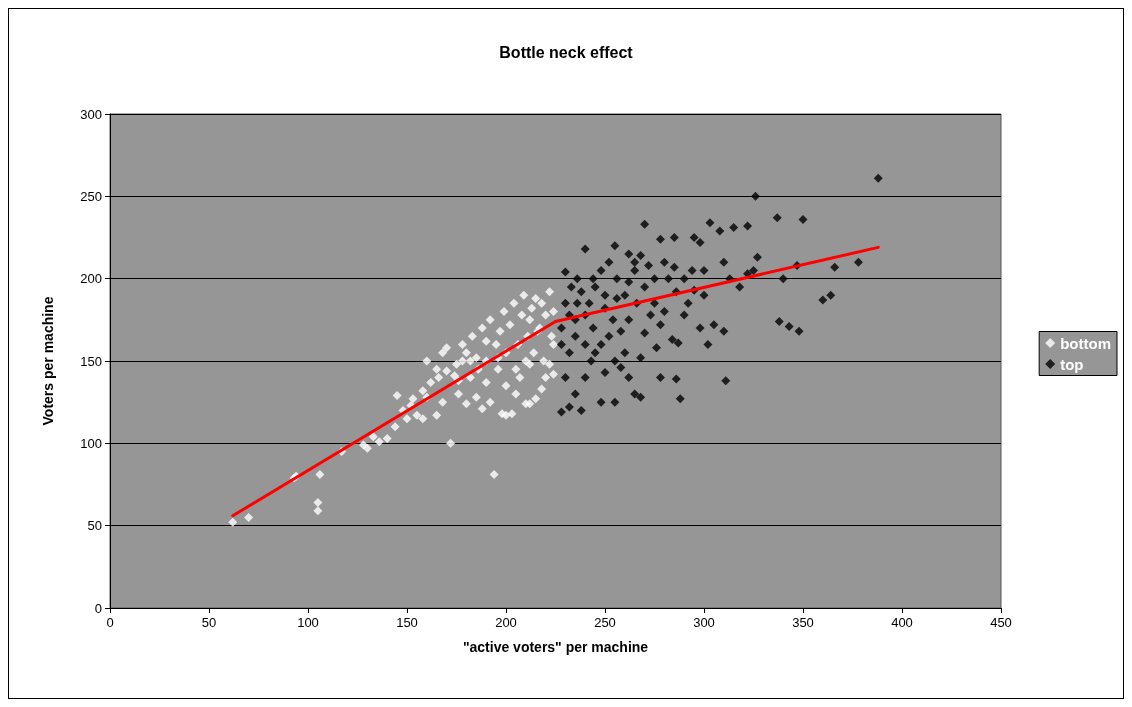 The height and width of the screenshot is (707, 1132). What do you see at coordinates (555, 647) in the screenshot?
I see `x-axis-title: "active voters" per machine` at bounding box center [555, 647].